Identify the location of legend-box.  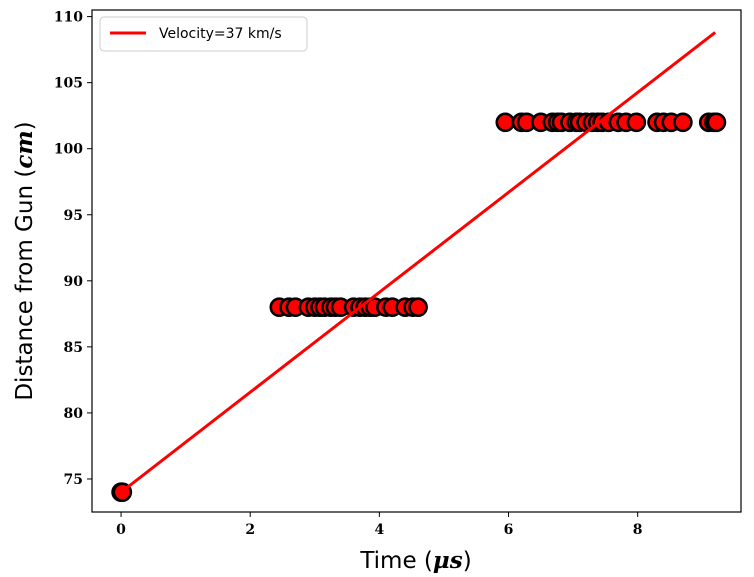
(203, 34).